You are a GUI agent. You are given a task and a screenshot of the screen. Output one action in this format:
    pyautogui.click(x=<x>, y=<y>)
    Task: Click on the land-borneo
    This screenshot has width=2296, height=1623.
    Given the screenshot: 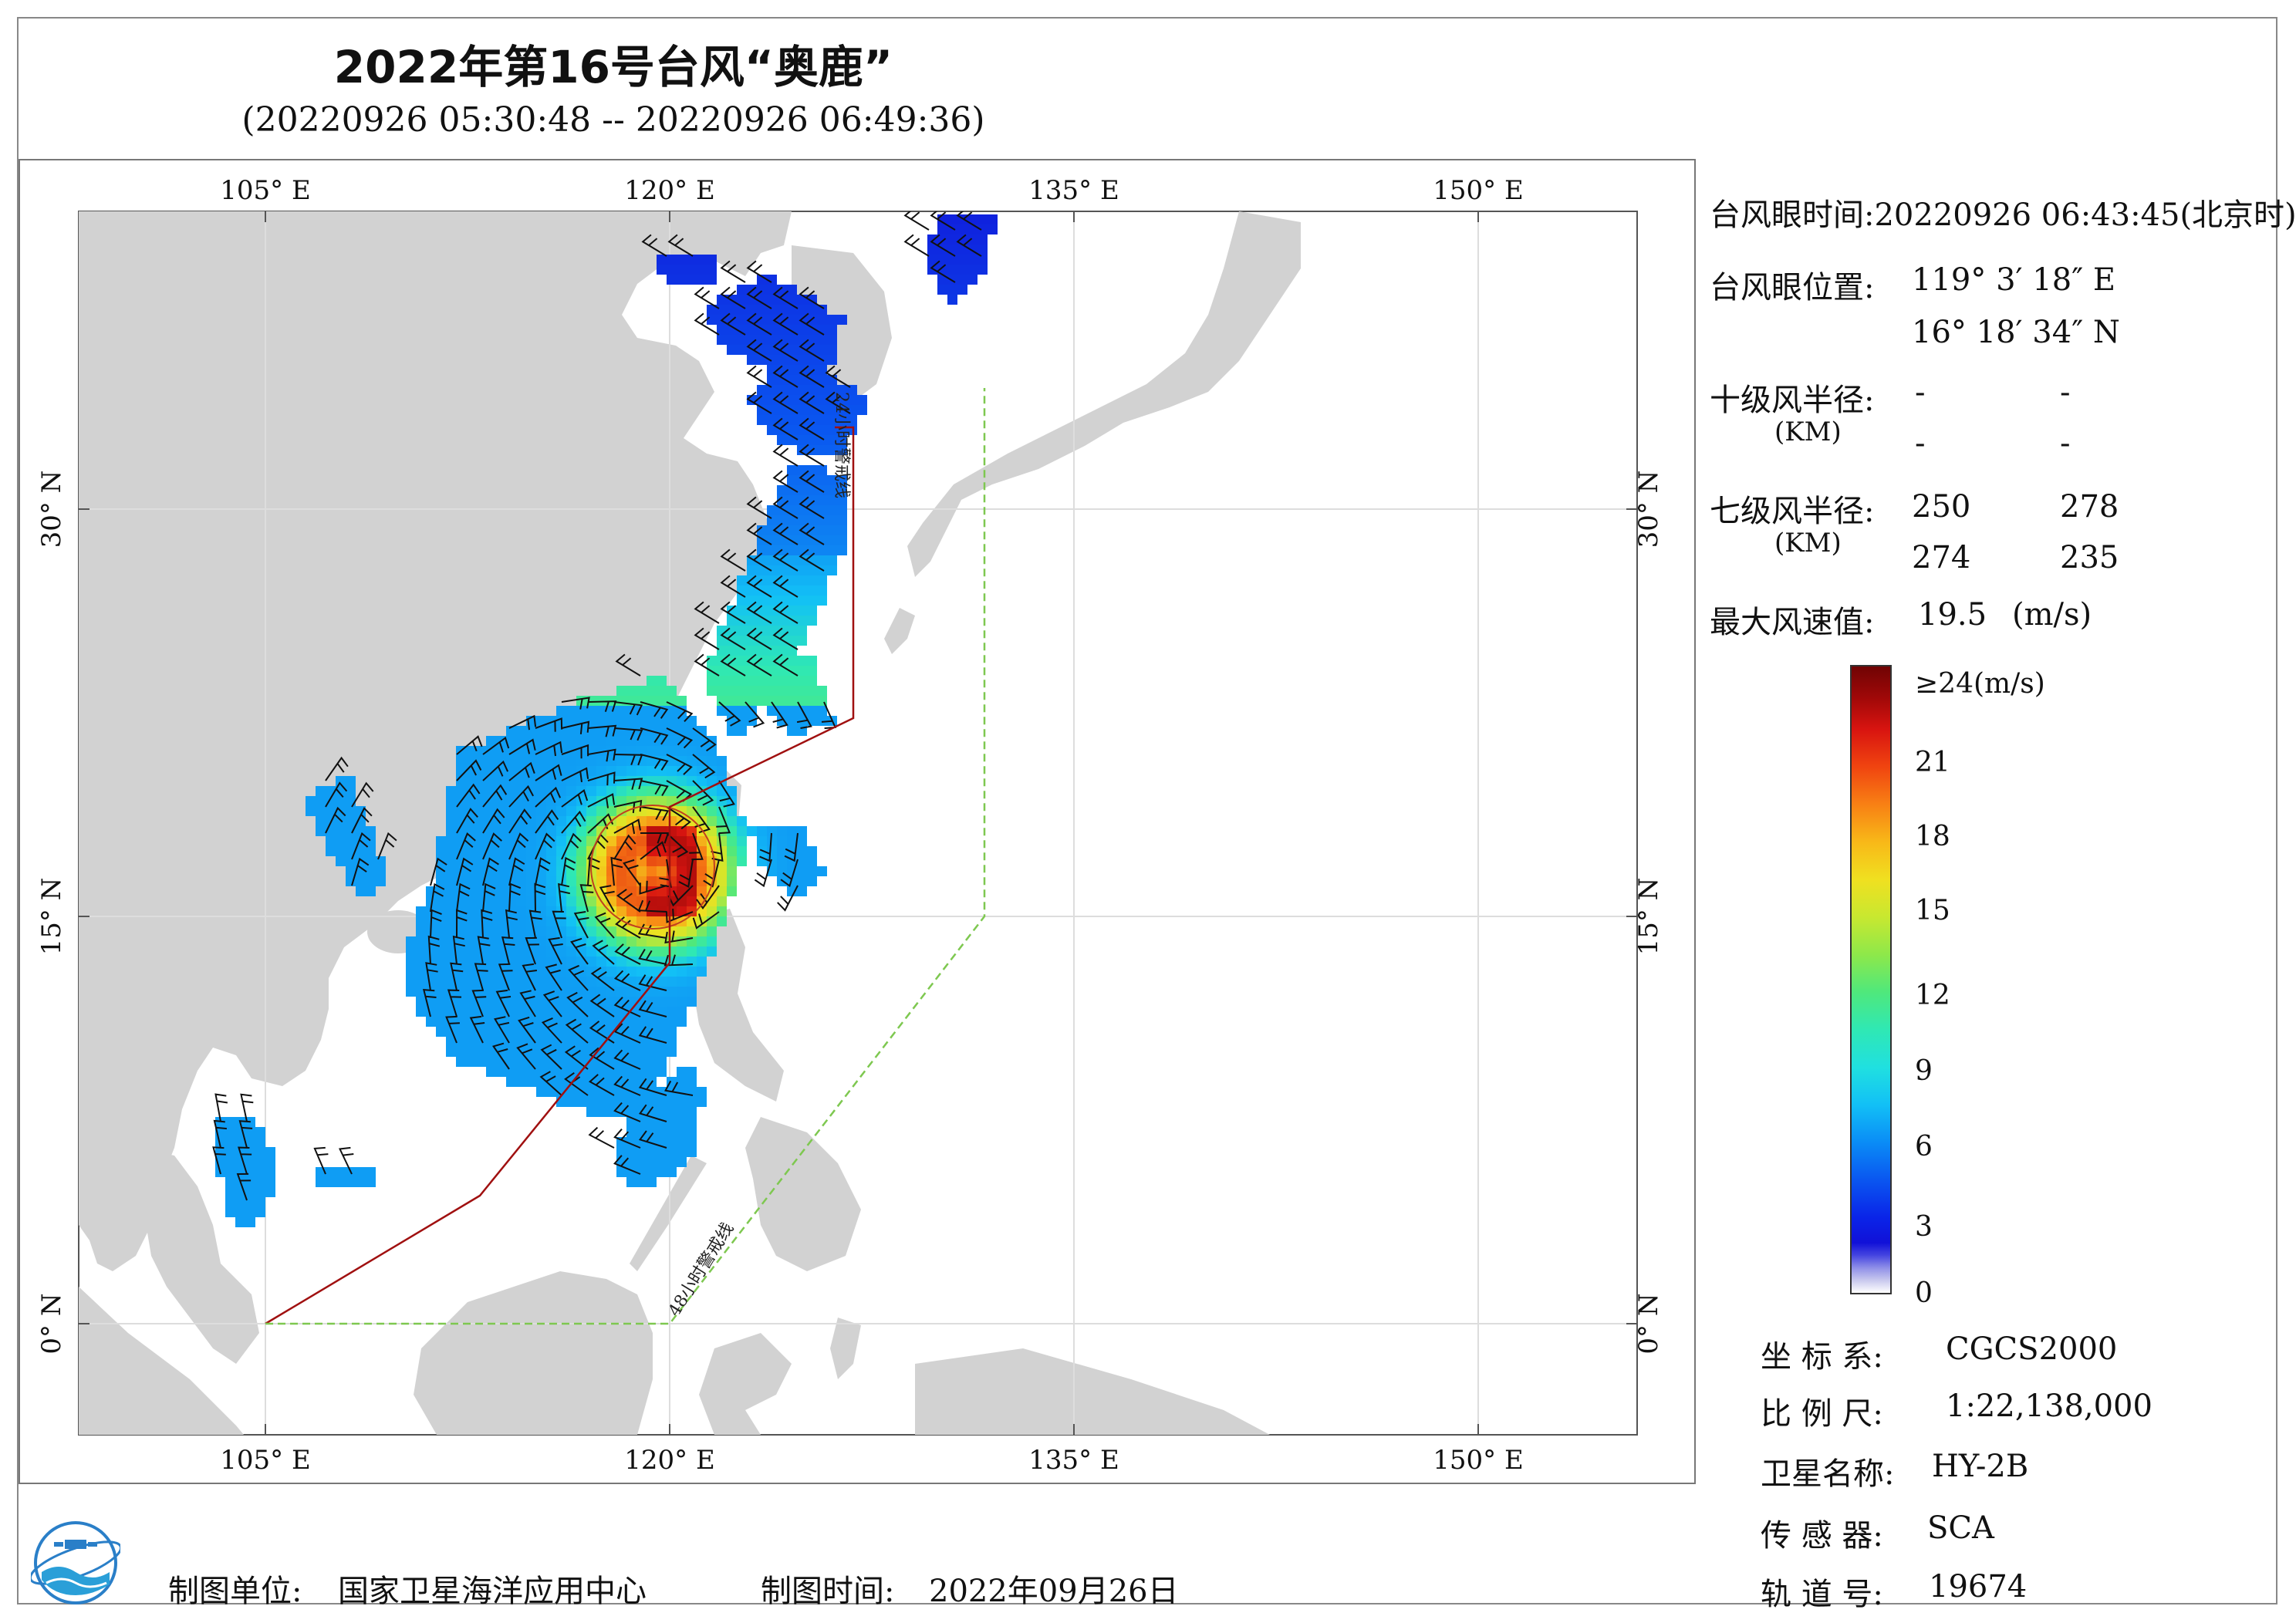 What is the action you would take?
    pyautogui.click(x=533, y=1353)
    